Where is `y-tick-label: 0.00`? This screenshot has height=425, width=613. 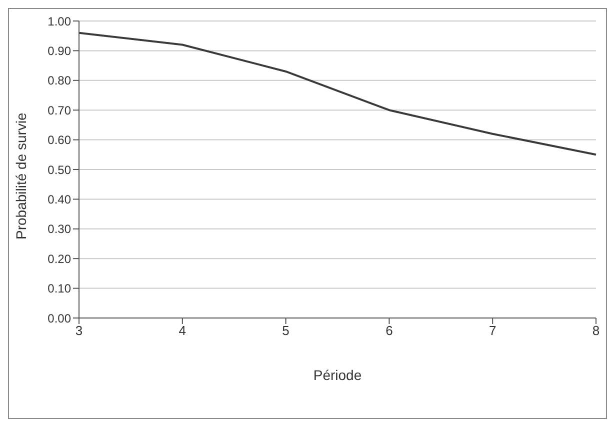 y-tick-label: 0.00 is located at coordinates (60, 318).